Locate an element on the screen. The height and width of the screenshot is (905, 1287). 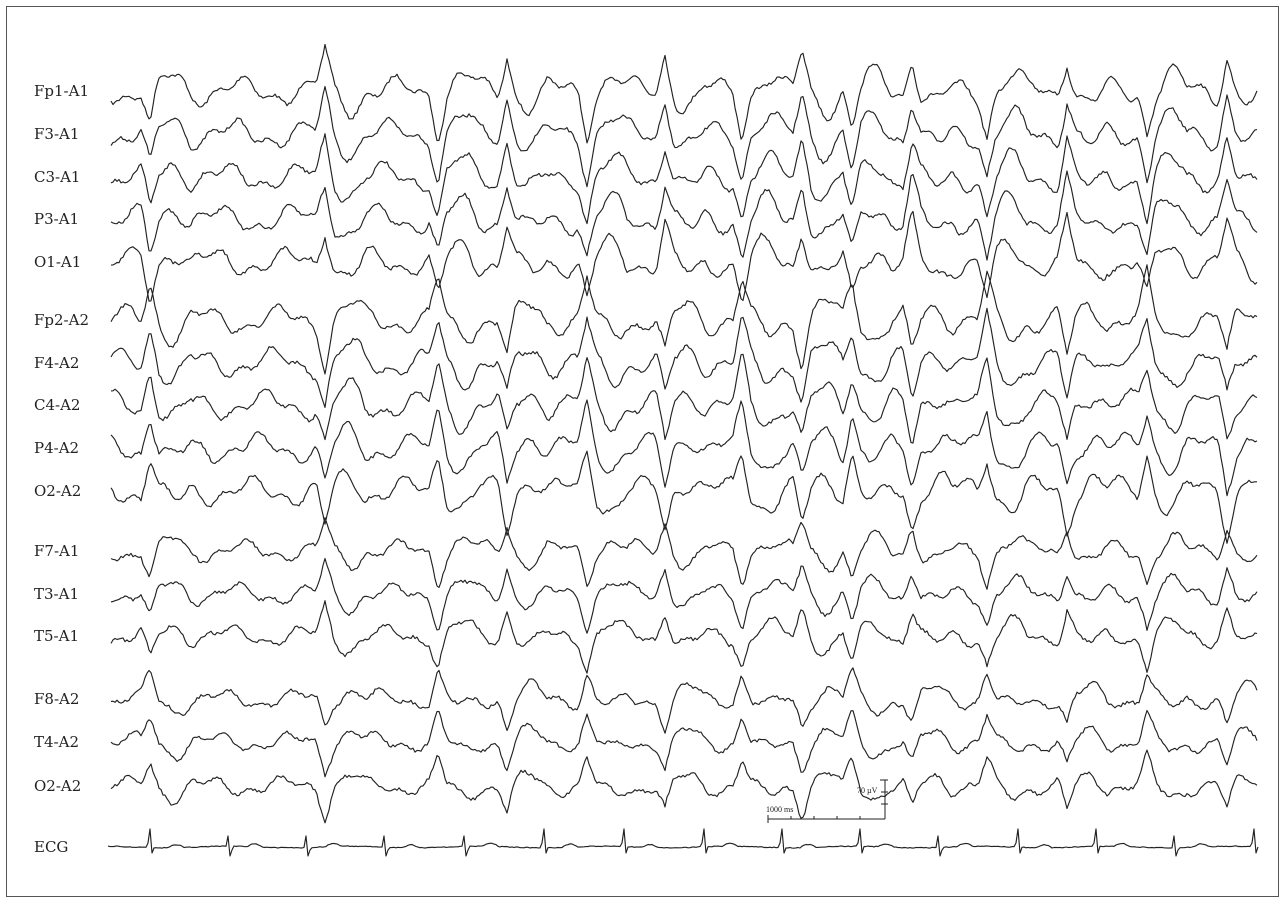
channel-label: C3-A1 is located at coordinates (57, 177).